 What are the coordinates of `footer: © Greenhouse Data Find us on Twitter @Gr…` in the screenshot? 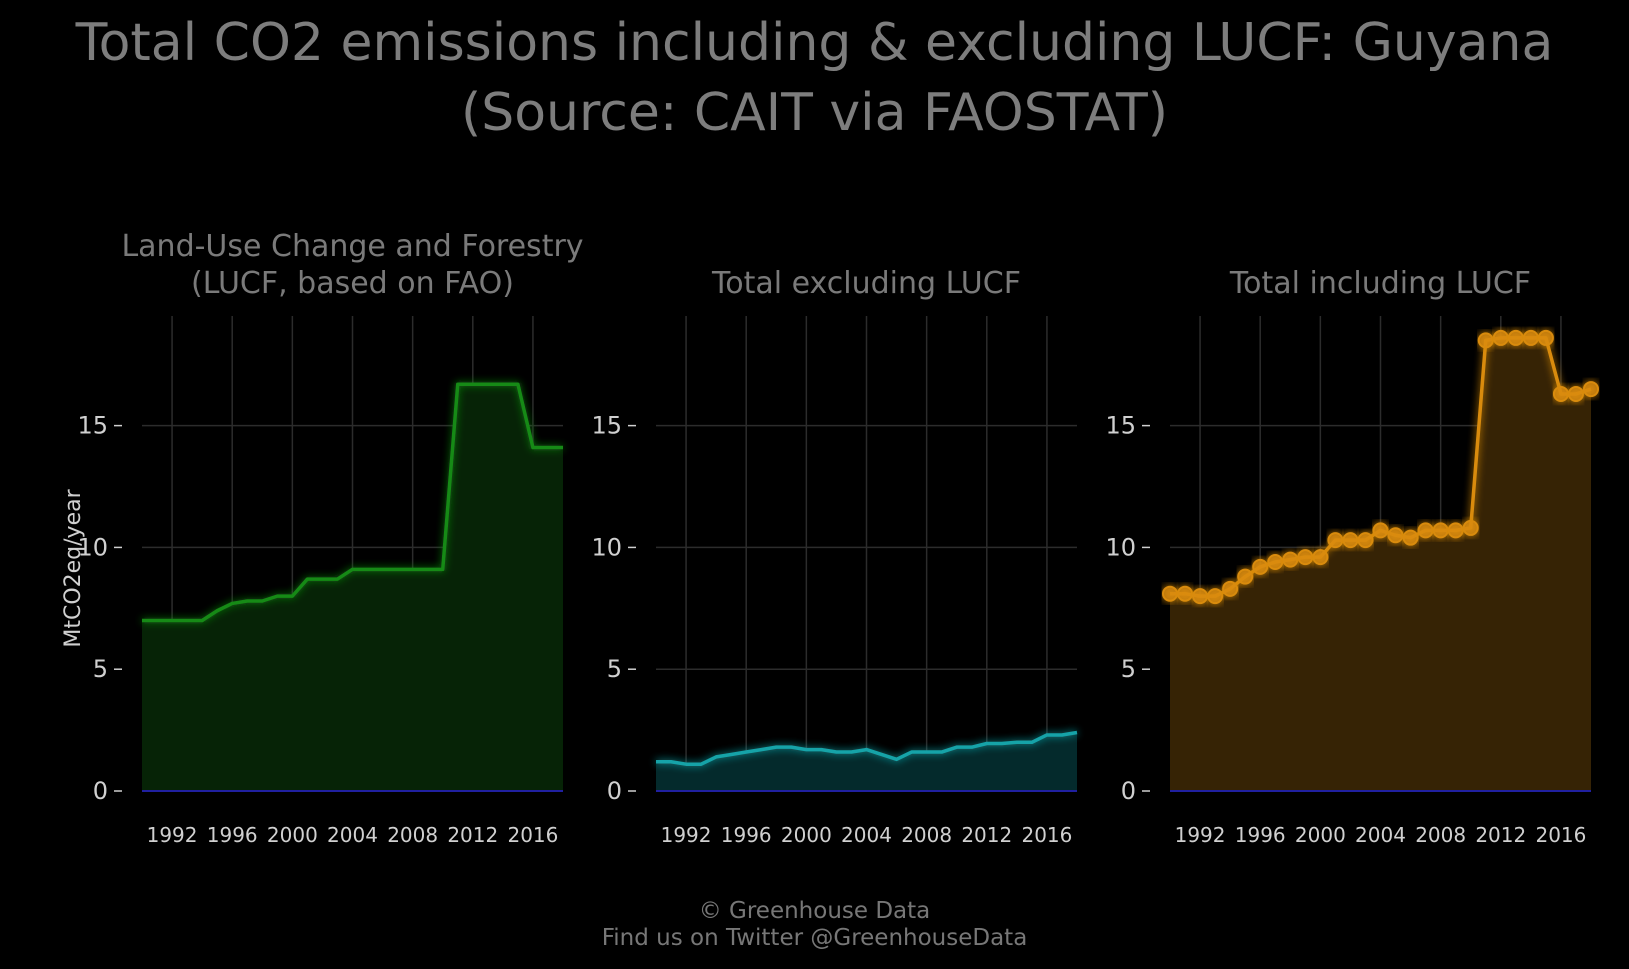 It's located at (814, 925).